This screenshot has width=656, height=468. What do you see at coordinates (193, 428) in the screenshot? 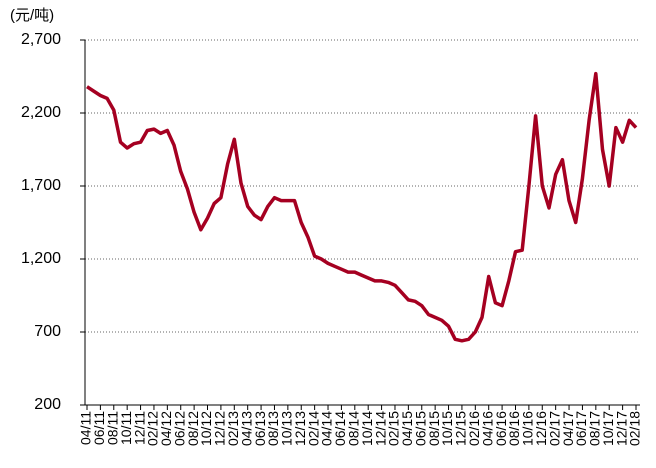
I see `x-tick-label: 08/12` at bounding box center [193, 428].